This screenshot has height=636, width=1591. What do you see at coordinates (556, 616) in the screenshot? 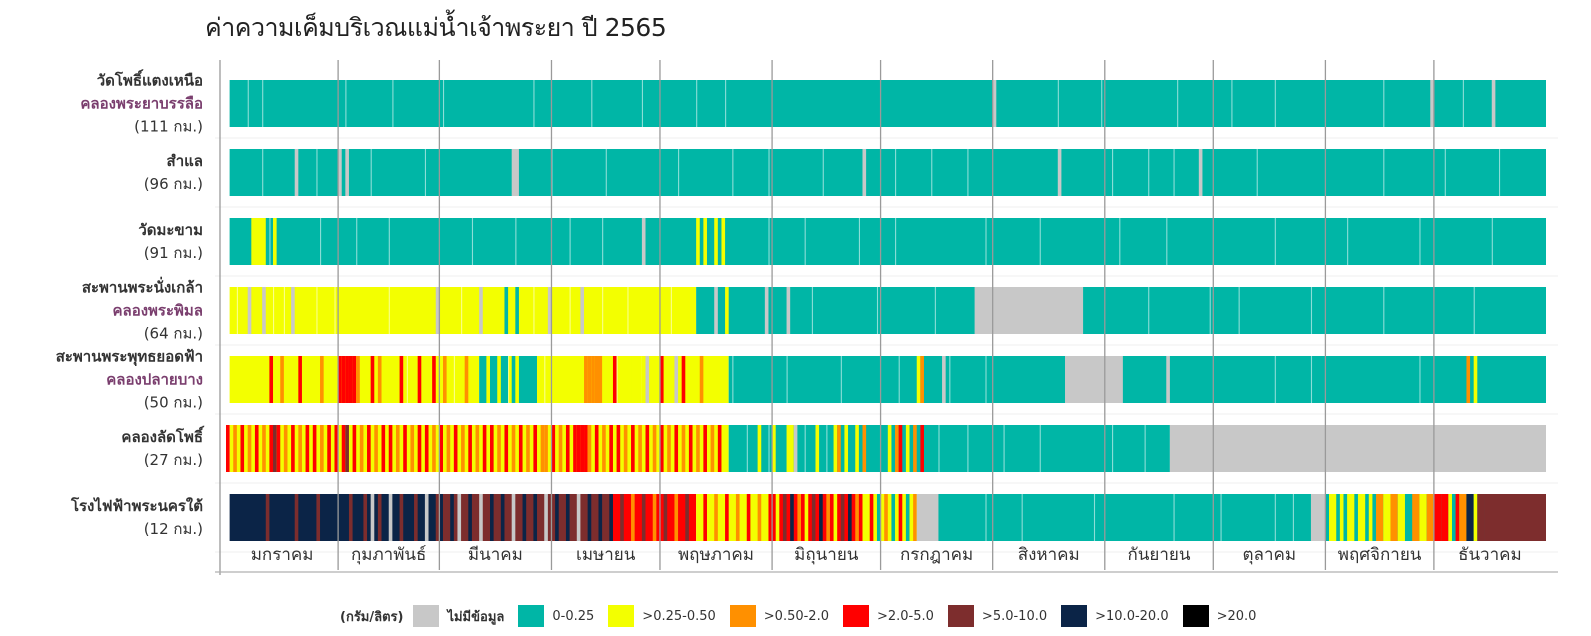
I see `legend-item-0-0.25: 0-0.25` at bounding box center [556, 616].